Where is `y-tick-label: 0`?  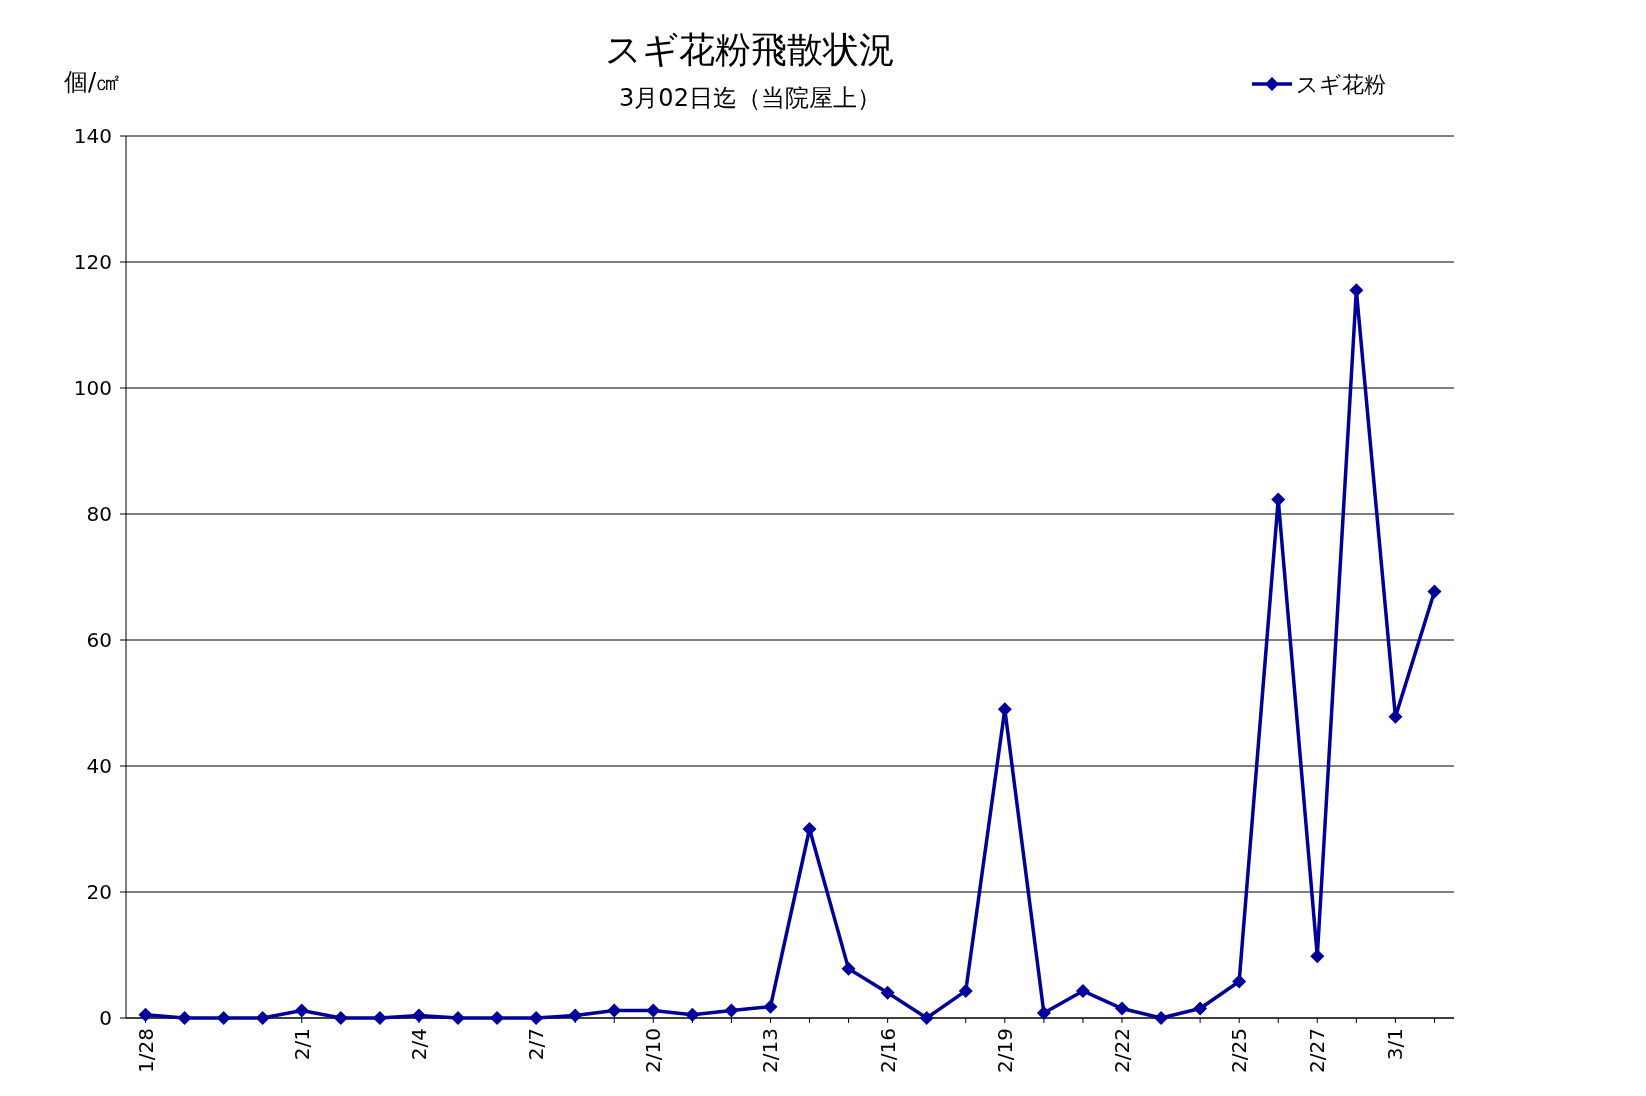
y-tick-label: 0 is located at coordinates (105, 1018).